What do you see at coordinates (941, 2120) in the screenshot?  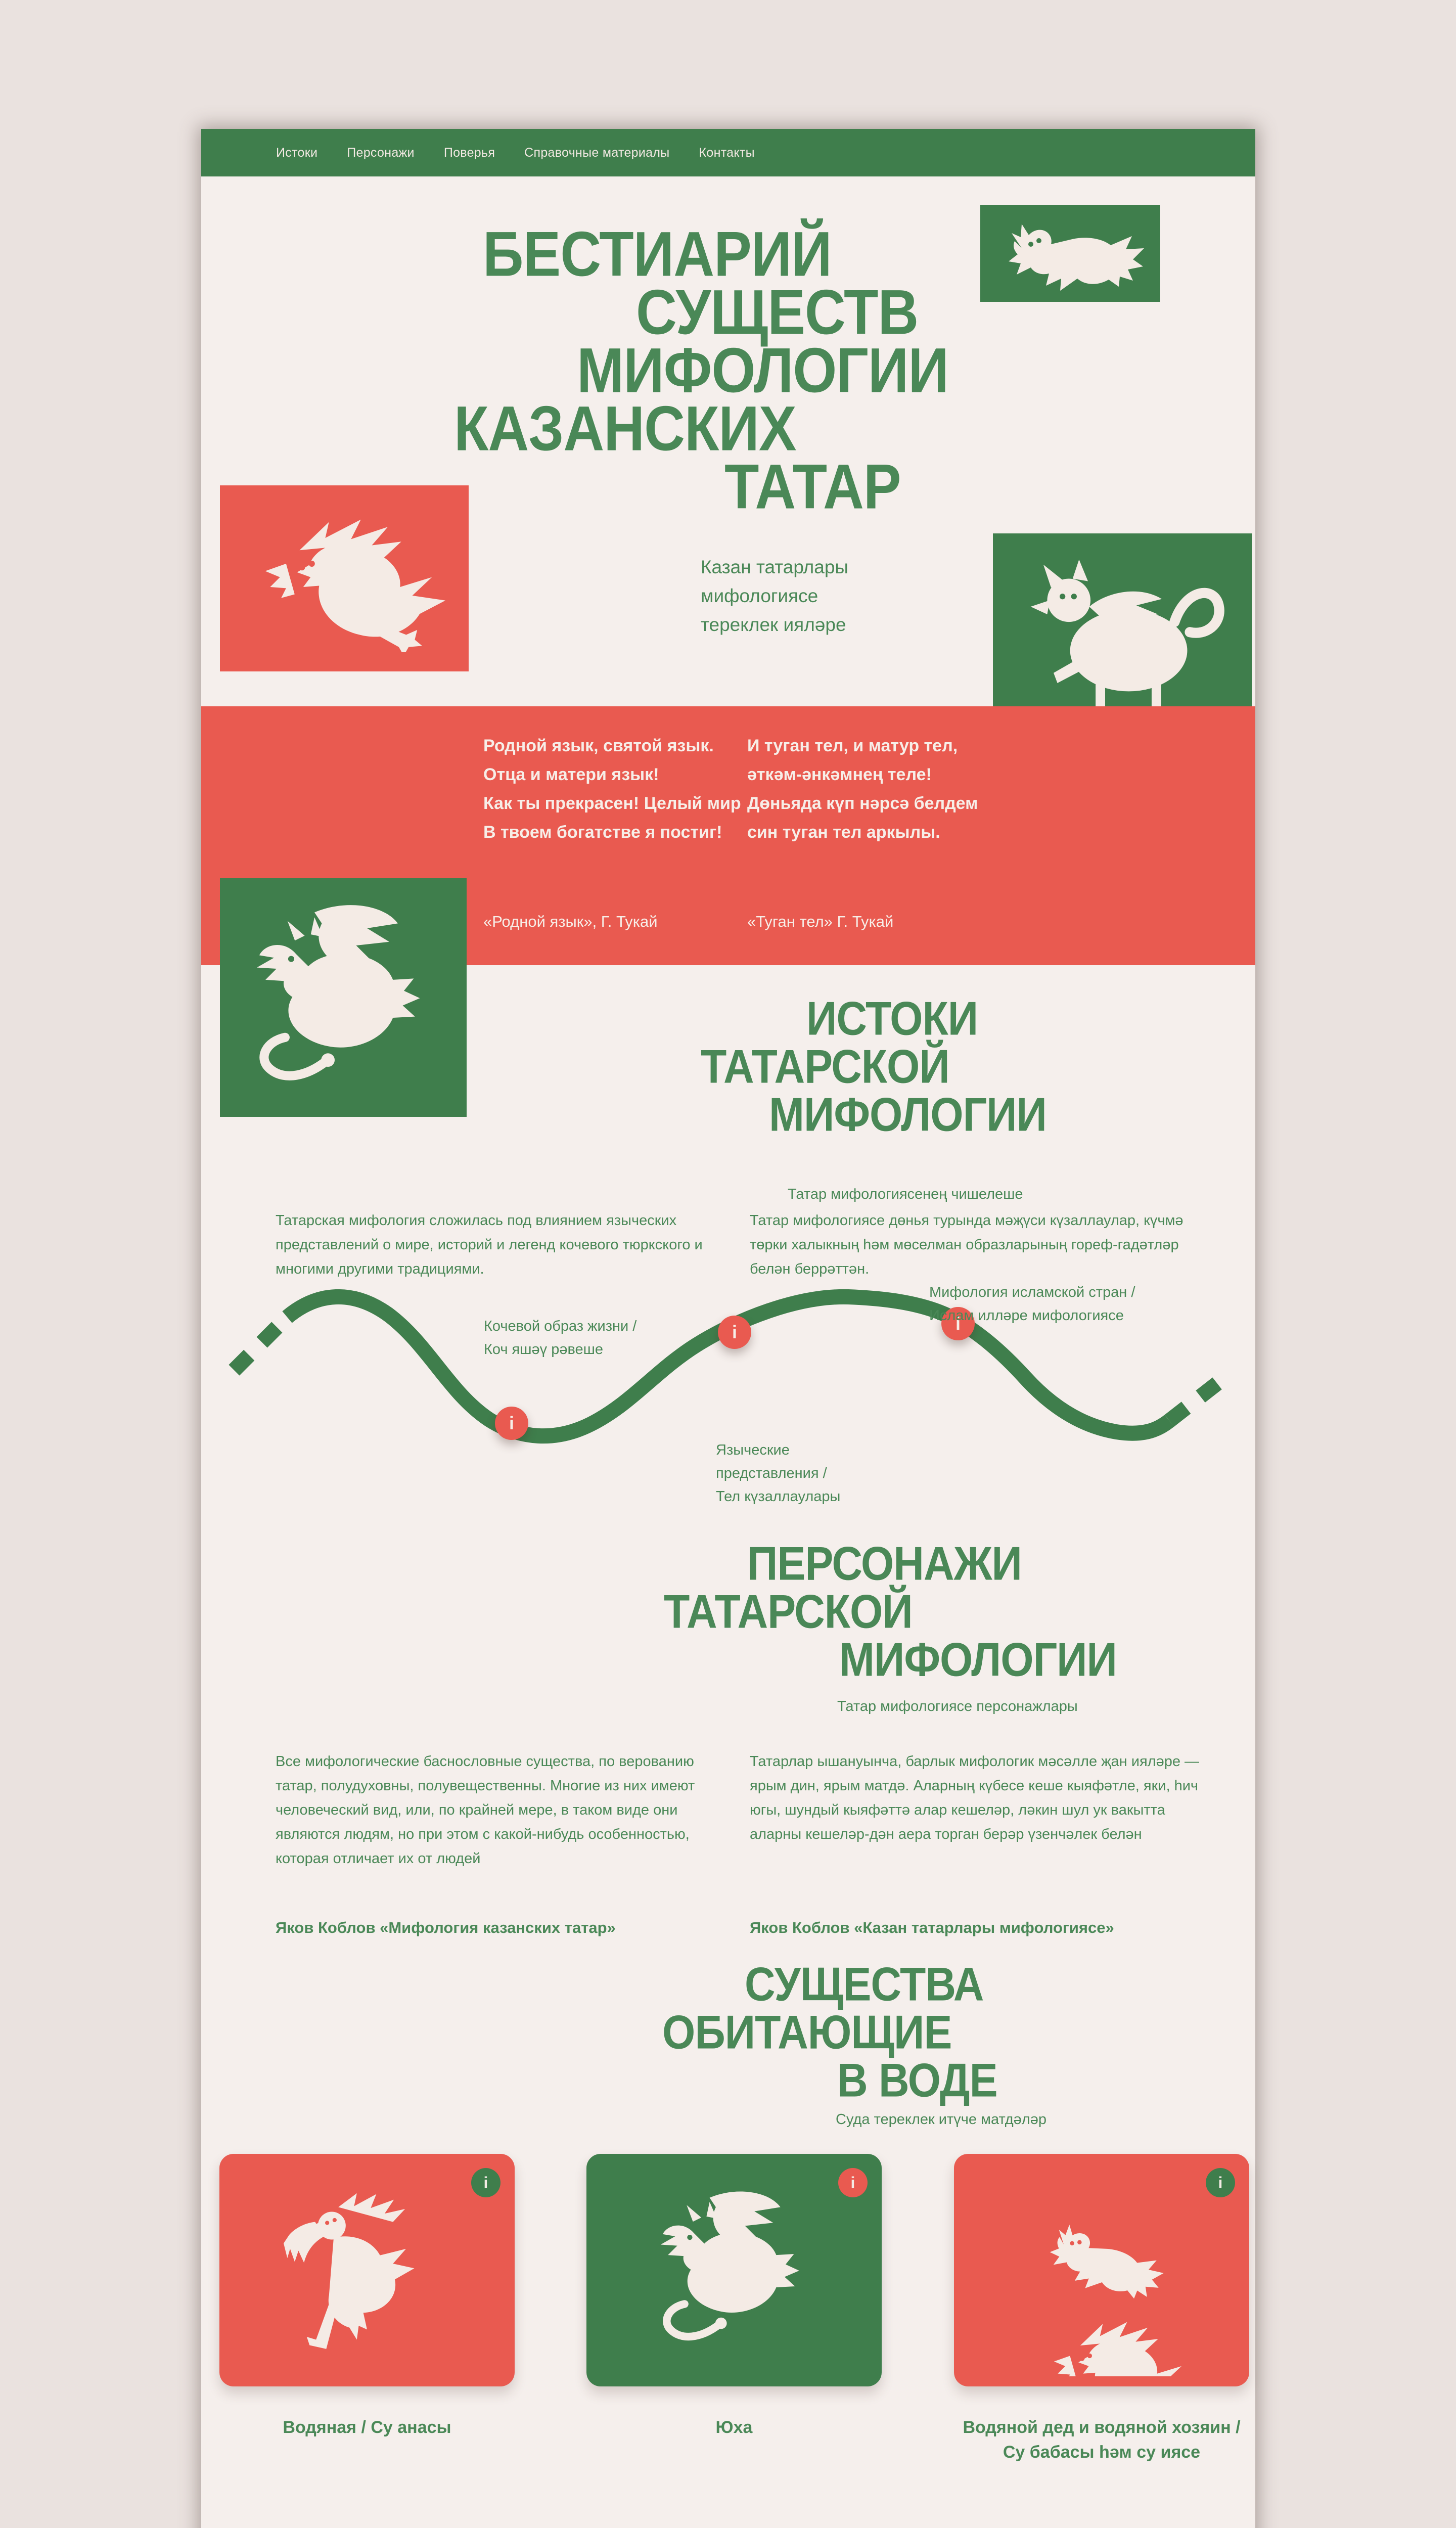 I see `water-subtitle: Суда тереклек итүче матдәләр` at bounding box center [941, 2120].